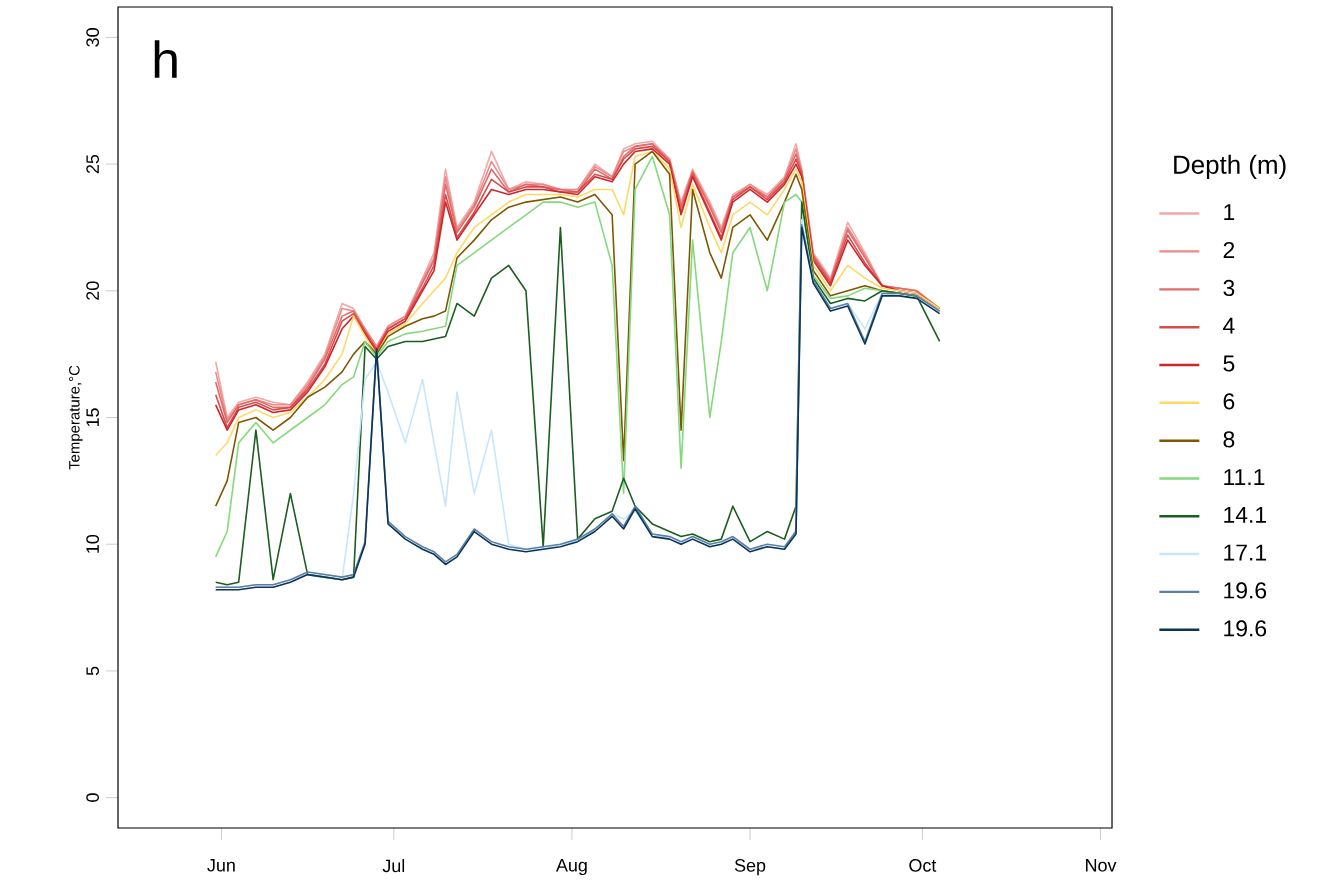 This screenshot has width=1330, height=883. What do you see at coordinates (1229, 401) in the screenshot?
I see `legend-label: 6` at bounding box center [1229, 401].